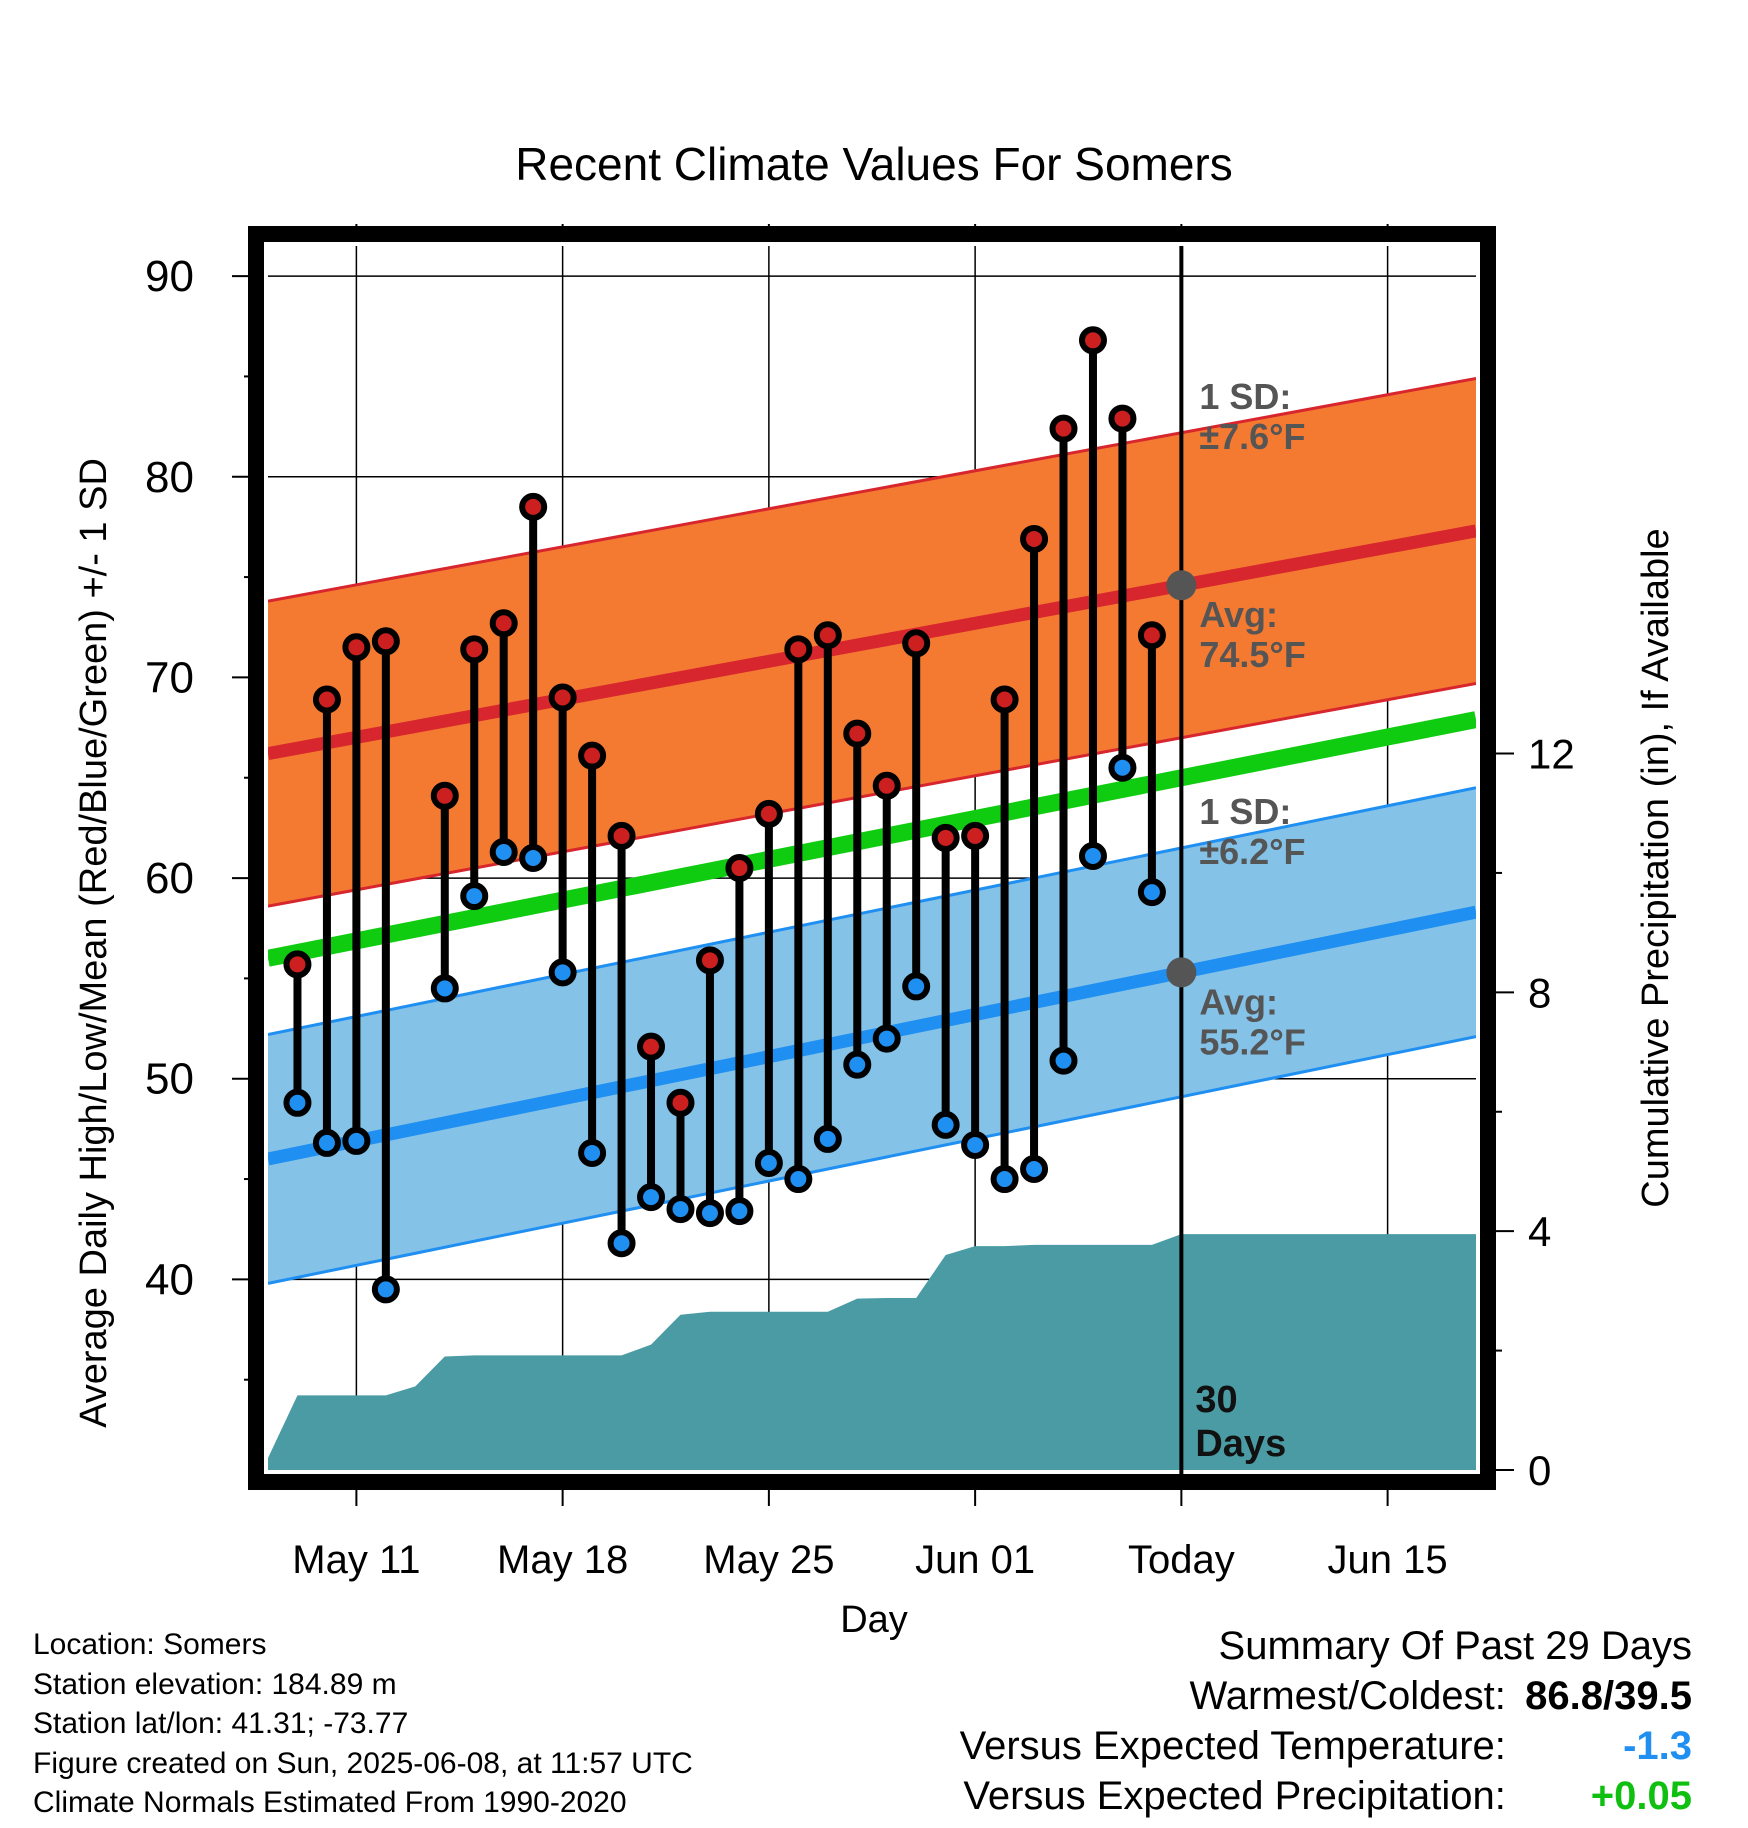  I want to click on warmest-value: 86.8/39.5, so click(1608, 1696).